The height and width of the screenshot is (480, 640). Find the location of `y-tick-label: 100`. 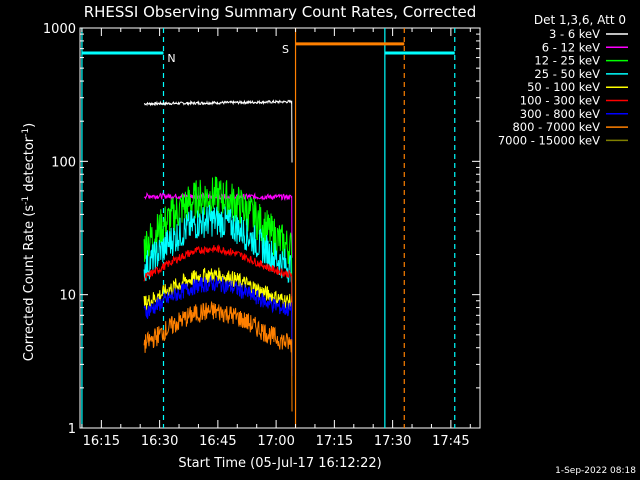

y-tick-label: 100 is located at coordinates (63, 162).